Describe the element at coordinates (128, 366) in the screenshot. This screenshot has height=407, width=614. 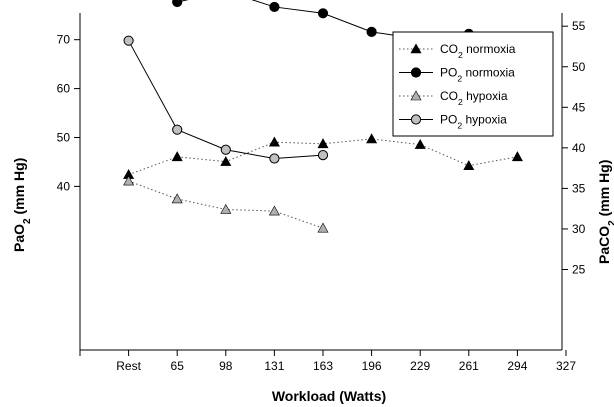
I see `x-tick-label: Rest` at that location.